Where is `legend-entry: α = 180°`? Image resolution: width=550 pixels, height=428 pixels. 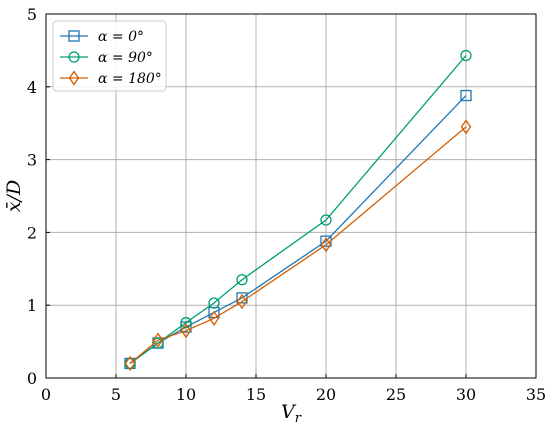
legend-entry: α = 180° is located at coordinates (130, 79).